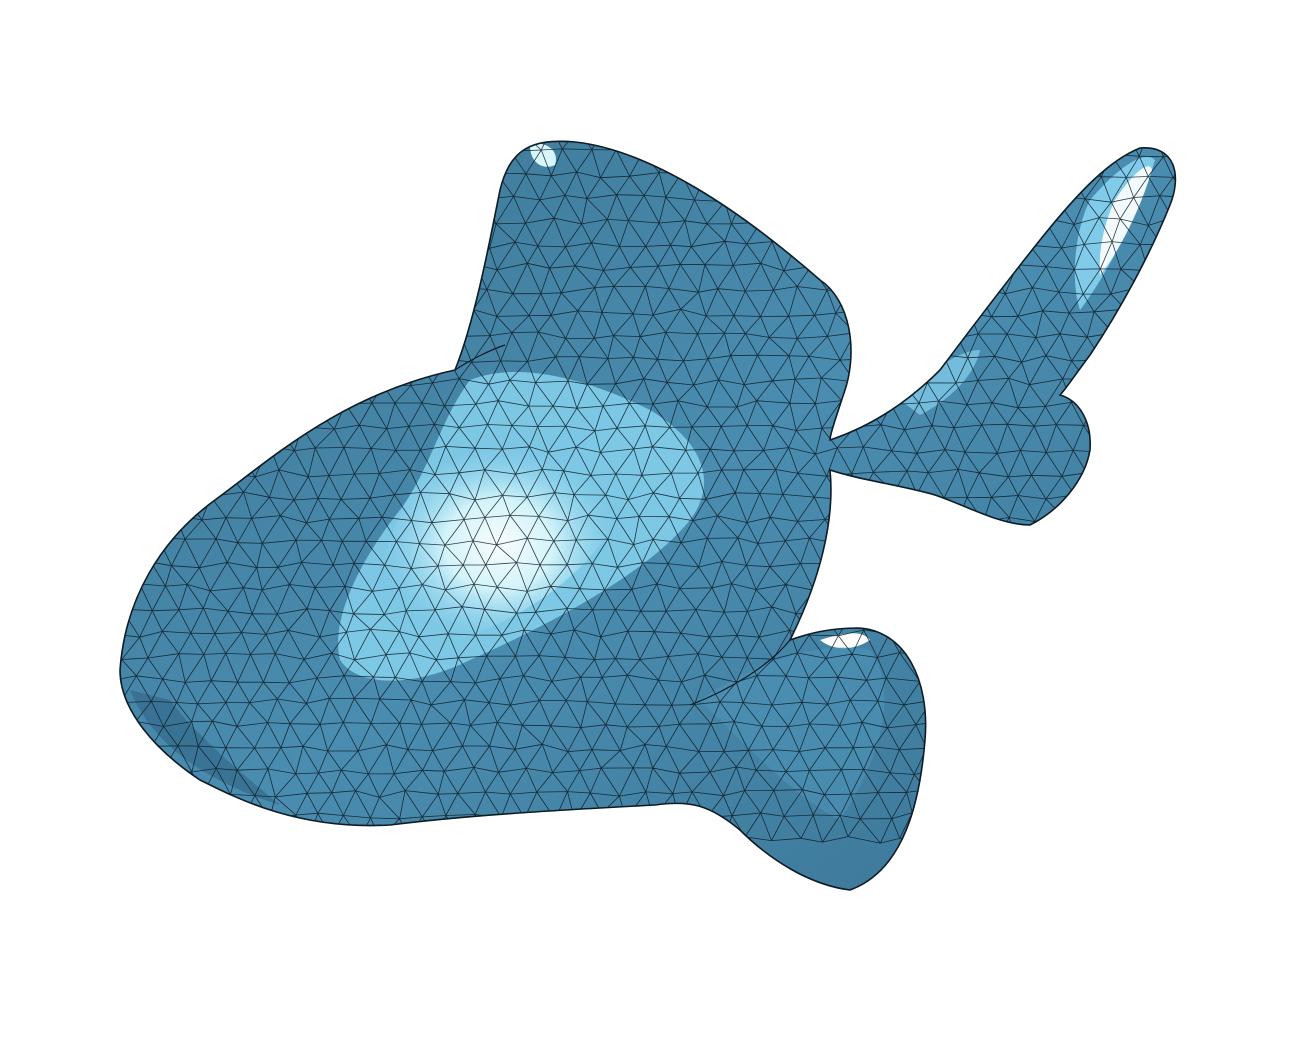 The image size is (1290, 1054). I want to click on fin-fold, so click(480, 357).